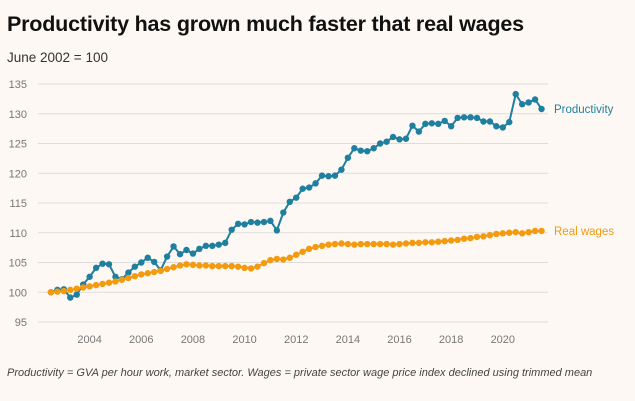  Describe the element at coordinates (584, 110) in the screenshot. I see `series-label: Productivity` at that location.